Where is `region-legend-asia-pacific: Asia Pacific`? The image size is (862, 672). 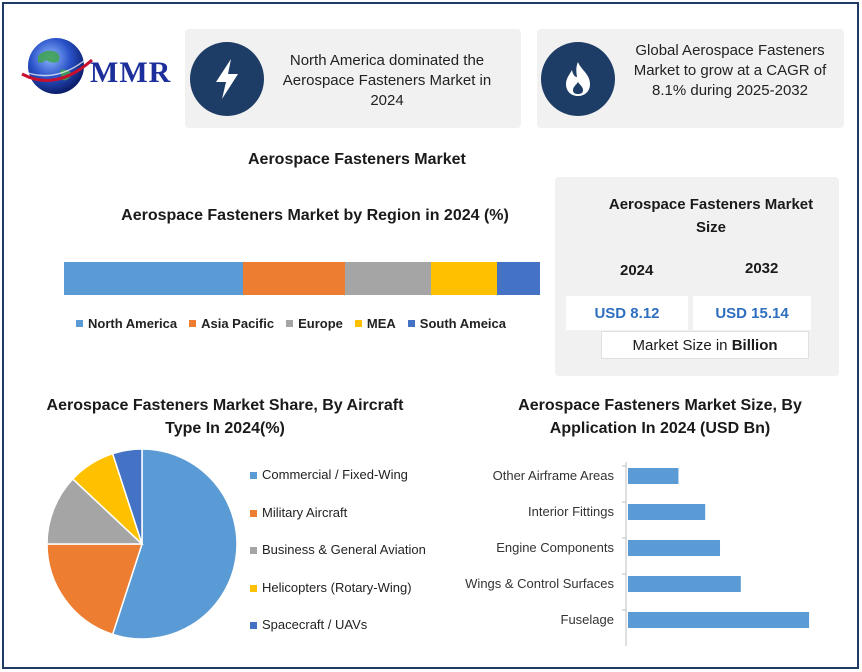 region-legend-asia-pacific: Asia Pacific is located at coordinates (231, 323).